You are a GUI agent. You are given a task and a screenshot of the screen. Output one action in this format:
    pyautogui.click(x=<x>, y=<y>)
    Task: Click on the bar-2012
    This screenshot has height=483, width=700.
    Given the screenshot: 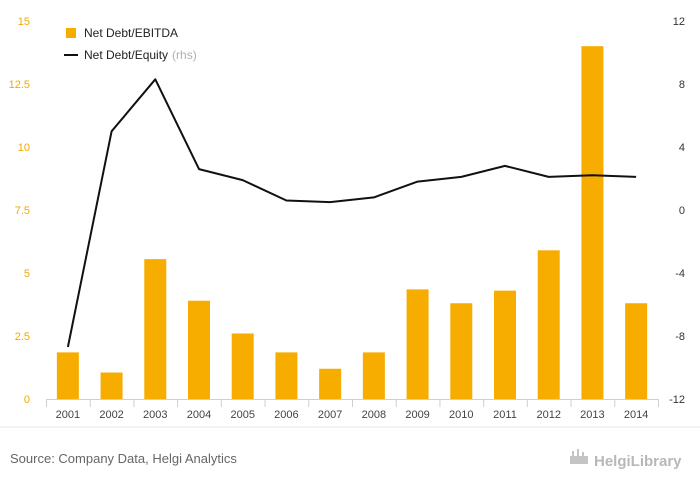 What is the action you would take?
    pyautogui.click(x=548, y=324)
    